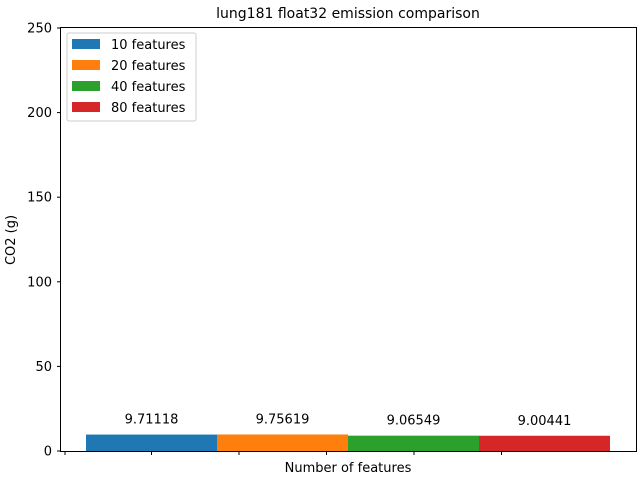 This screenshot has width=640, height=485. What do you see at coordinates (43, 367) in the screenshot?
I see `y-tick-label: 50` at bounding box center [43, 367].